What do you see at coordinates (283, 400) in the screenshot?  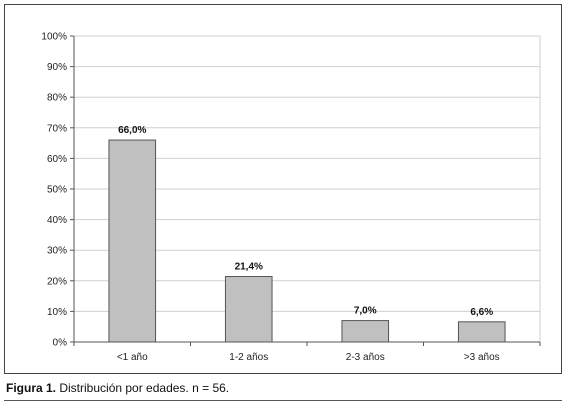 I see `caption-rule` at bounding box center [283, 400].